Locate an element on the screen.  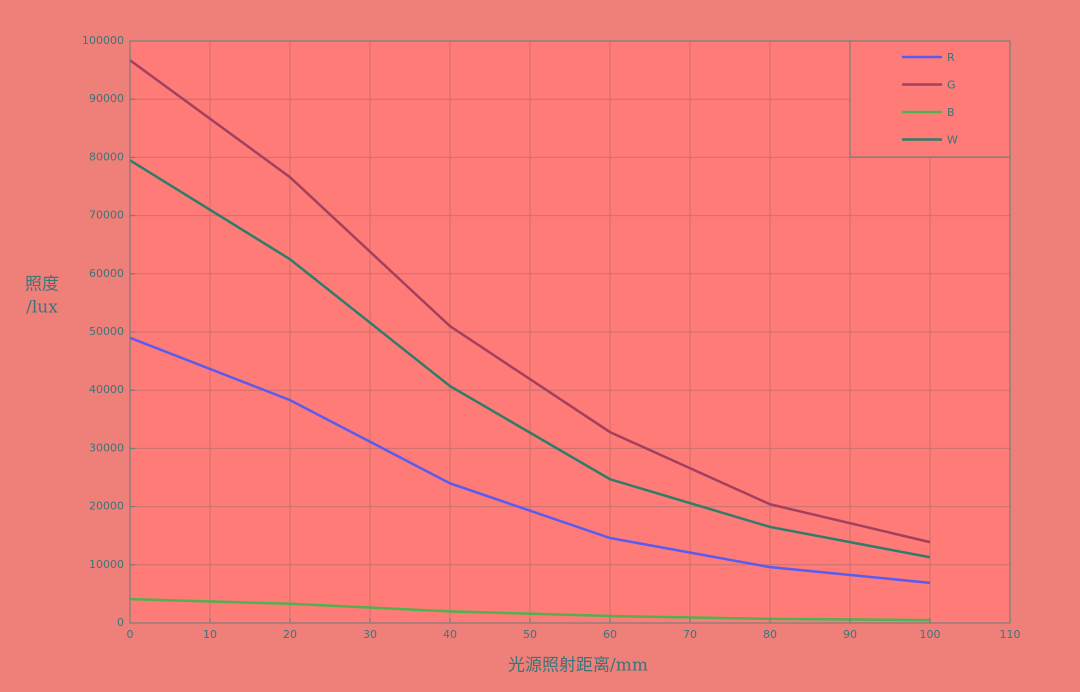
x-tick-label: 80 is located at coordinates (770, 634).